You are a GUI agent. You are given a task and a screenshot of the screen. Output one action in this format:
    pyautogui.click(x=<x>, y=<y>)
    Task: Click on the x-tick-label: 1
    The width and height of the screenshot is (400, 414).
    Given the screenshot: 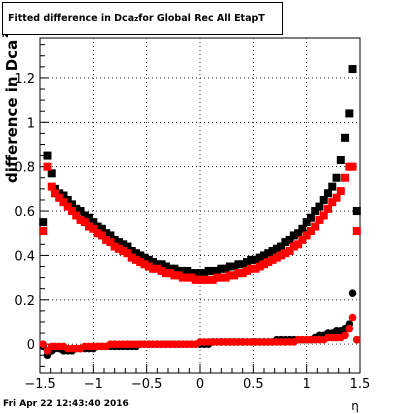 What is the action you would take?
    pyautogui.click(x=307, y=384)
    